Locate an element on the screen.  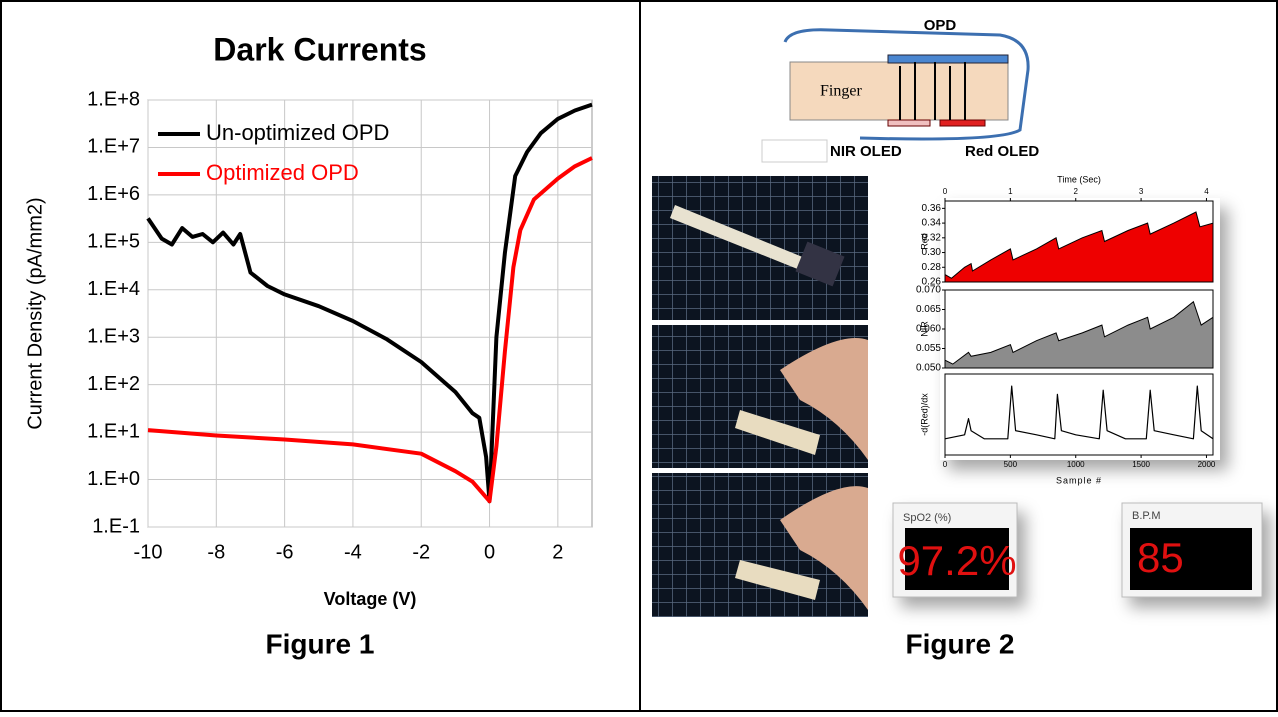
x2-tick-label: 4 is located at coordinates (1206, 191).